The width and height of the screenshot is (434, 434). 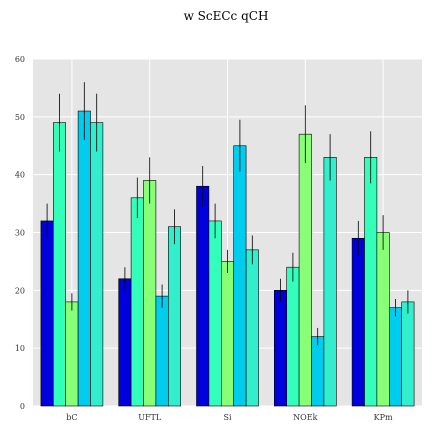 I want to click on chart-title: w ScECc qCH, so click(x=226, y=16).